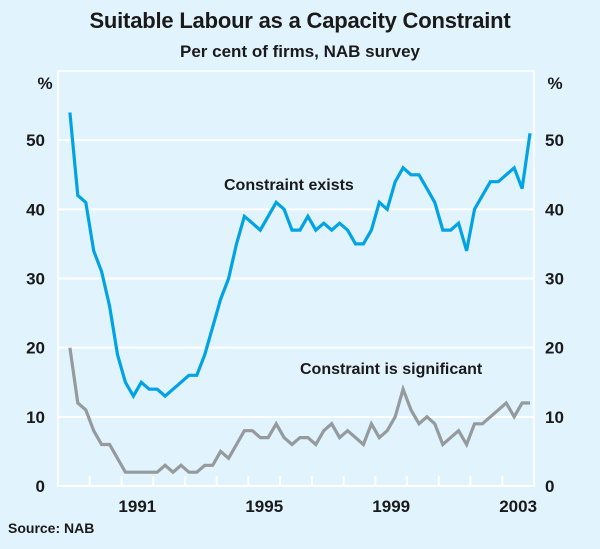 This screenshot has height=549, width=600. I want to click on source-note: Source: NAB, so click(51, 528).